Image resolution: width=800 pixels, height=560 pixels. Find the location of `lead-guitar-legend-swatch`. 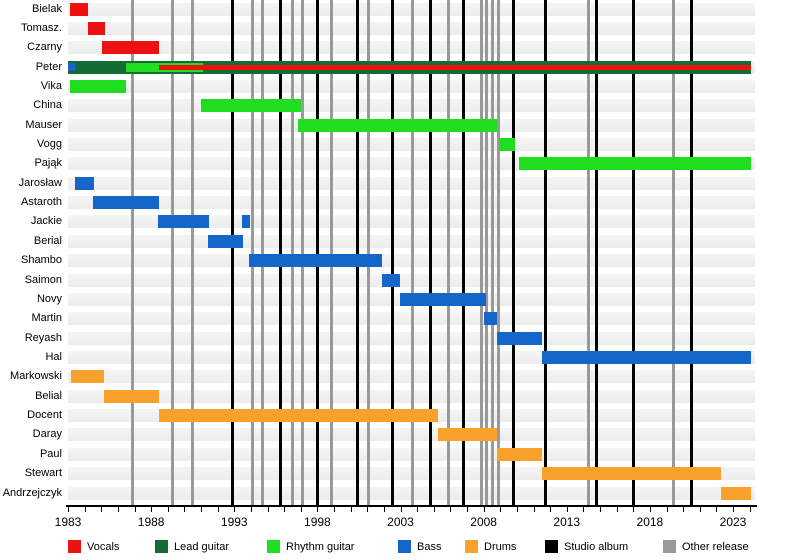

lead-guitar-legend-swatch is located at coordinates (161, 546).